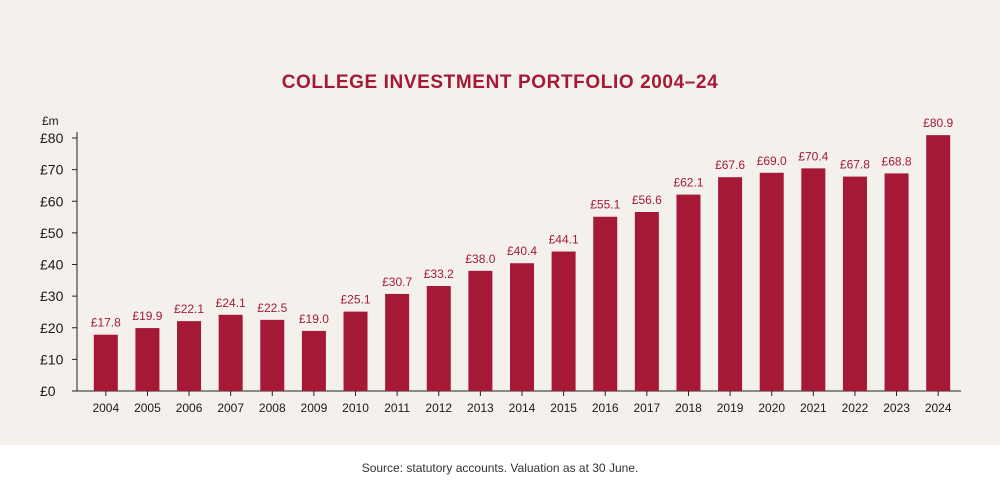  What do you see at coordinates (480, 408) in the screenshot?
I see `x-tick-label: 2013` at bounding box center [480, 408].